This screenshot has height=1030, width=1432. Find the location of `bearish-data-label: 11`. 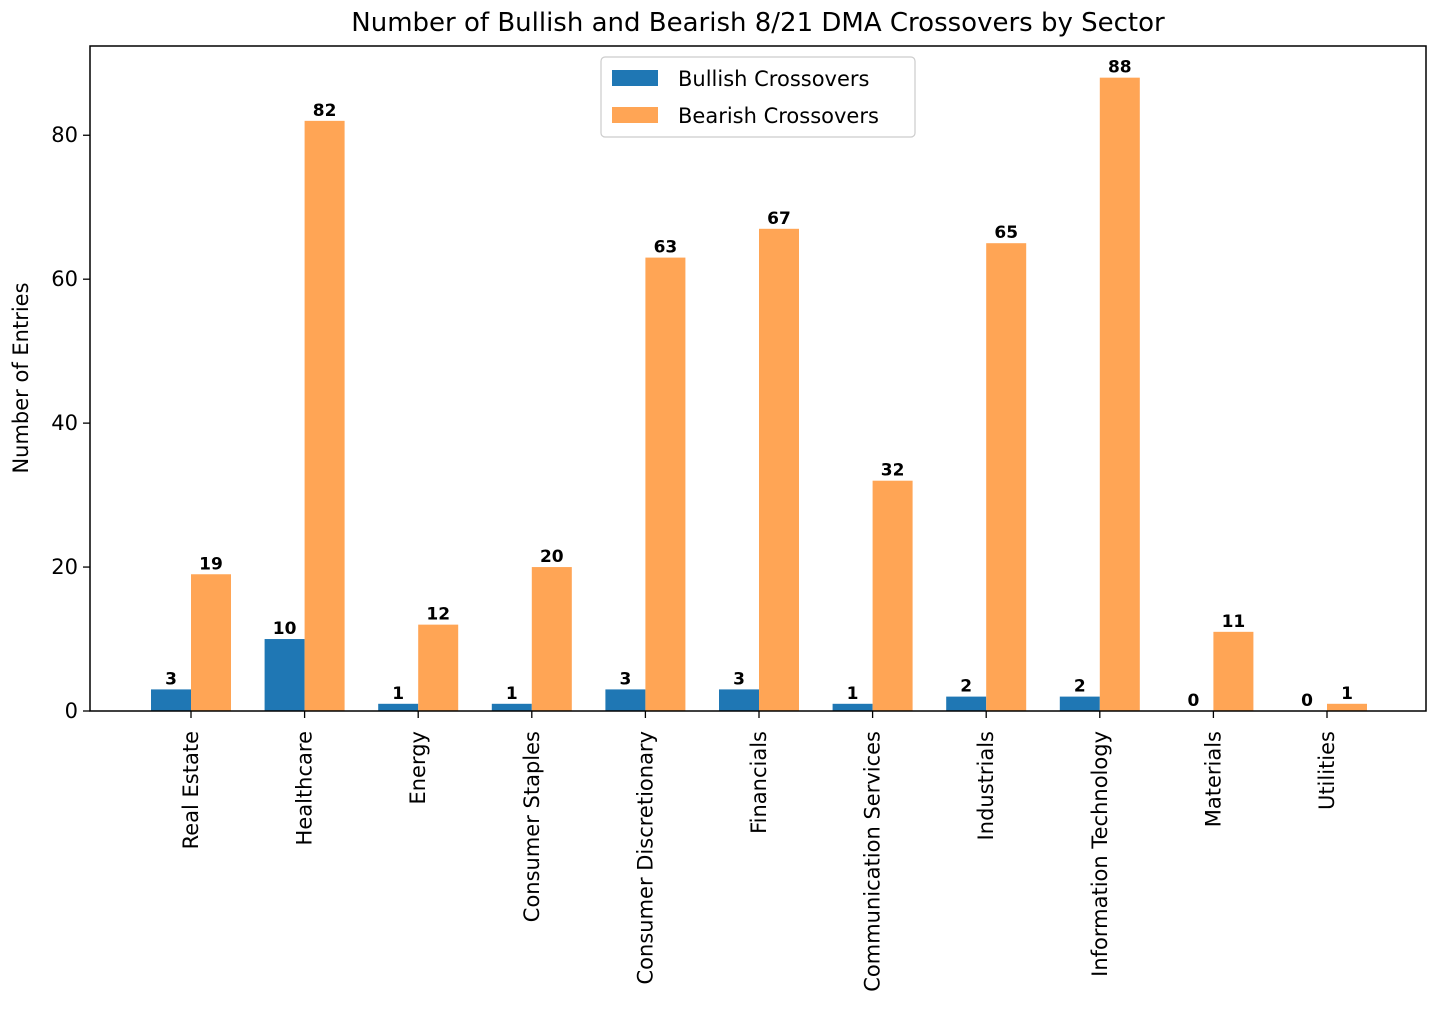

bearish-data-label: 11 is located at coordinates (1234, 622).